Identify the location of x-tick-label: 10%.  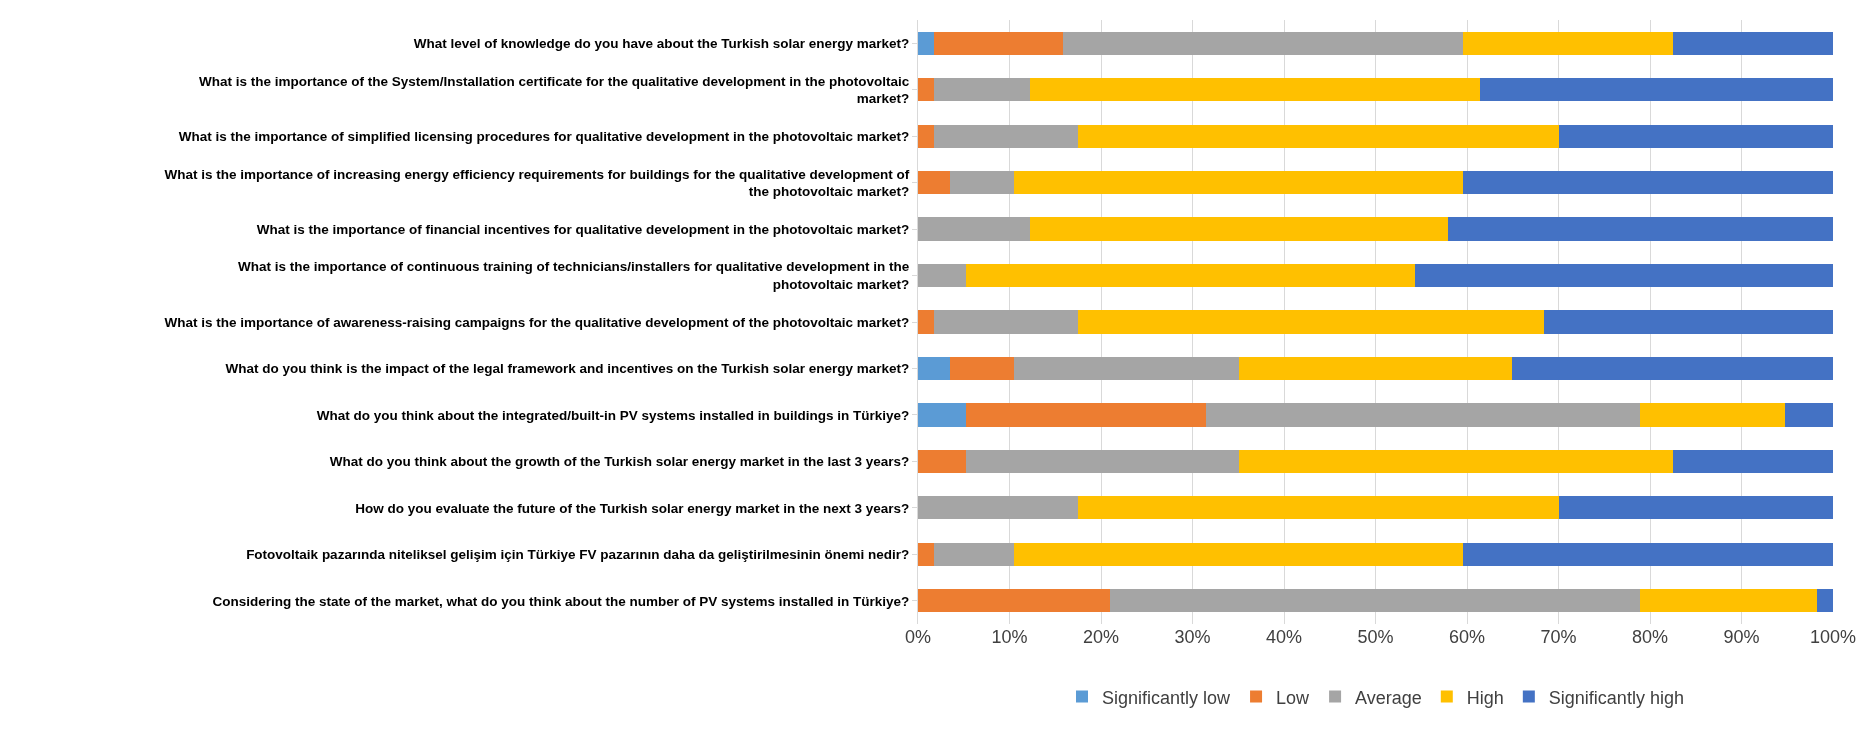
(1009, 637).